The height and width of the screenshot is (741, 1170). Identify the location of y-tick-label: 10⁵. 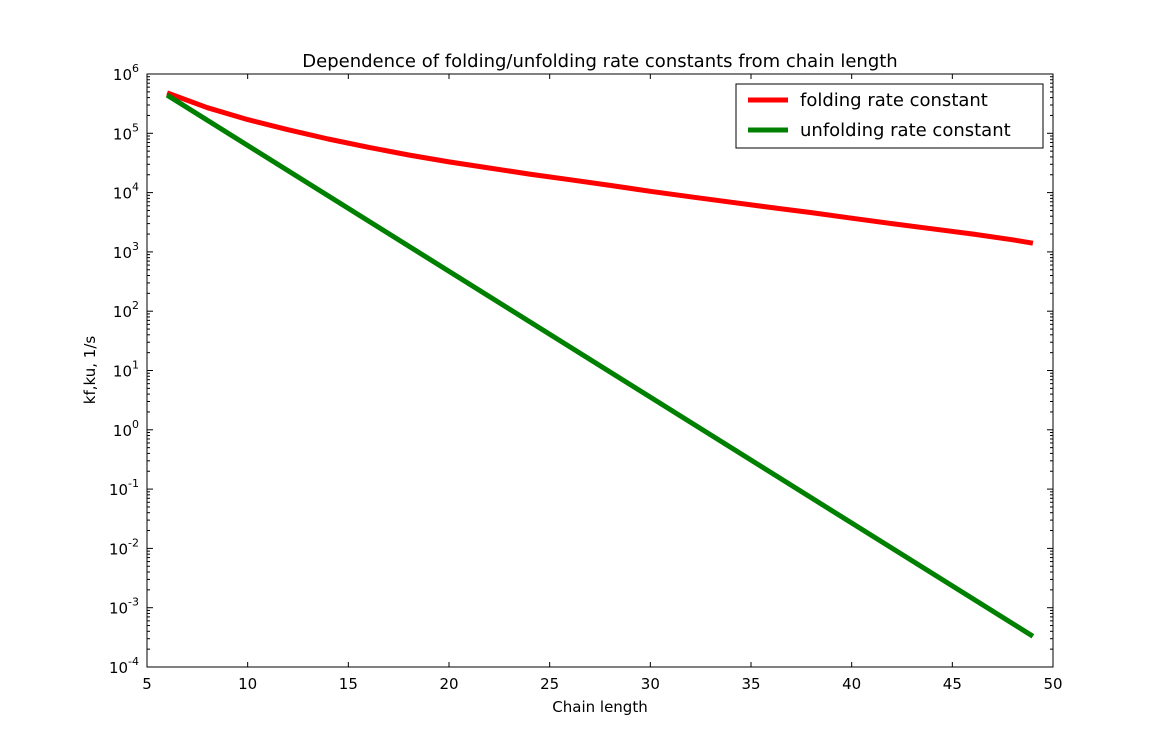
(126, 132).